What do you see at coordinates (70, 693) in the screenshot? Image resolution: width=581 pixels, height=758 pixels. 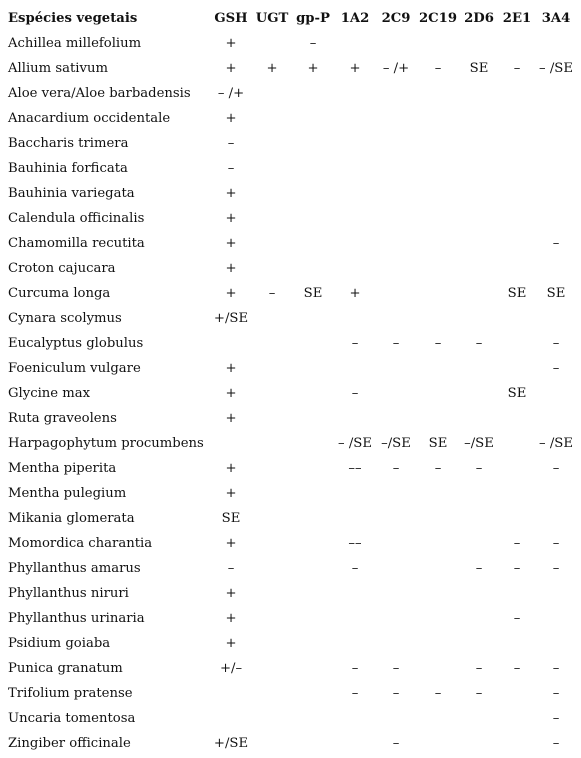 I see `species-name: Trifolium pratense` at bounding box center [70, 693].